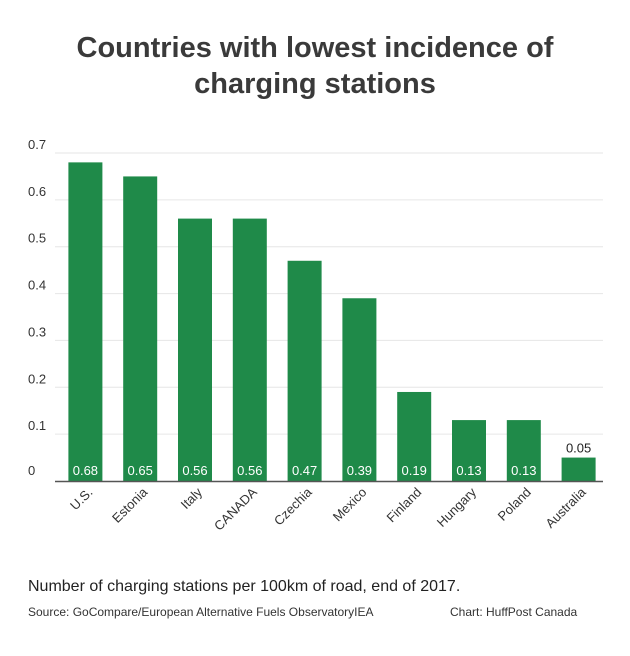 The height and width of the screenshot is (656, 630). I want to click on y-tick-label: 0.1, so click(37, 425).